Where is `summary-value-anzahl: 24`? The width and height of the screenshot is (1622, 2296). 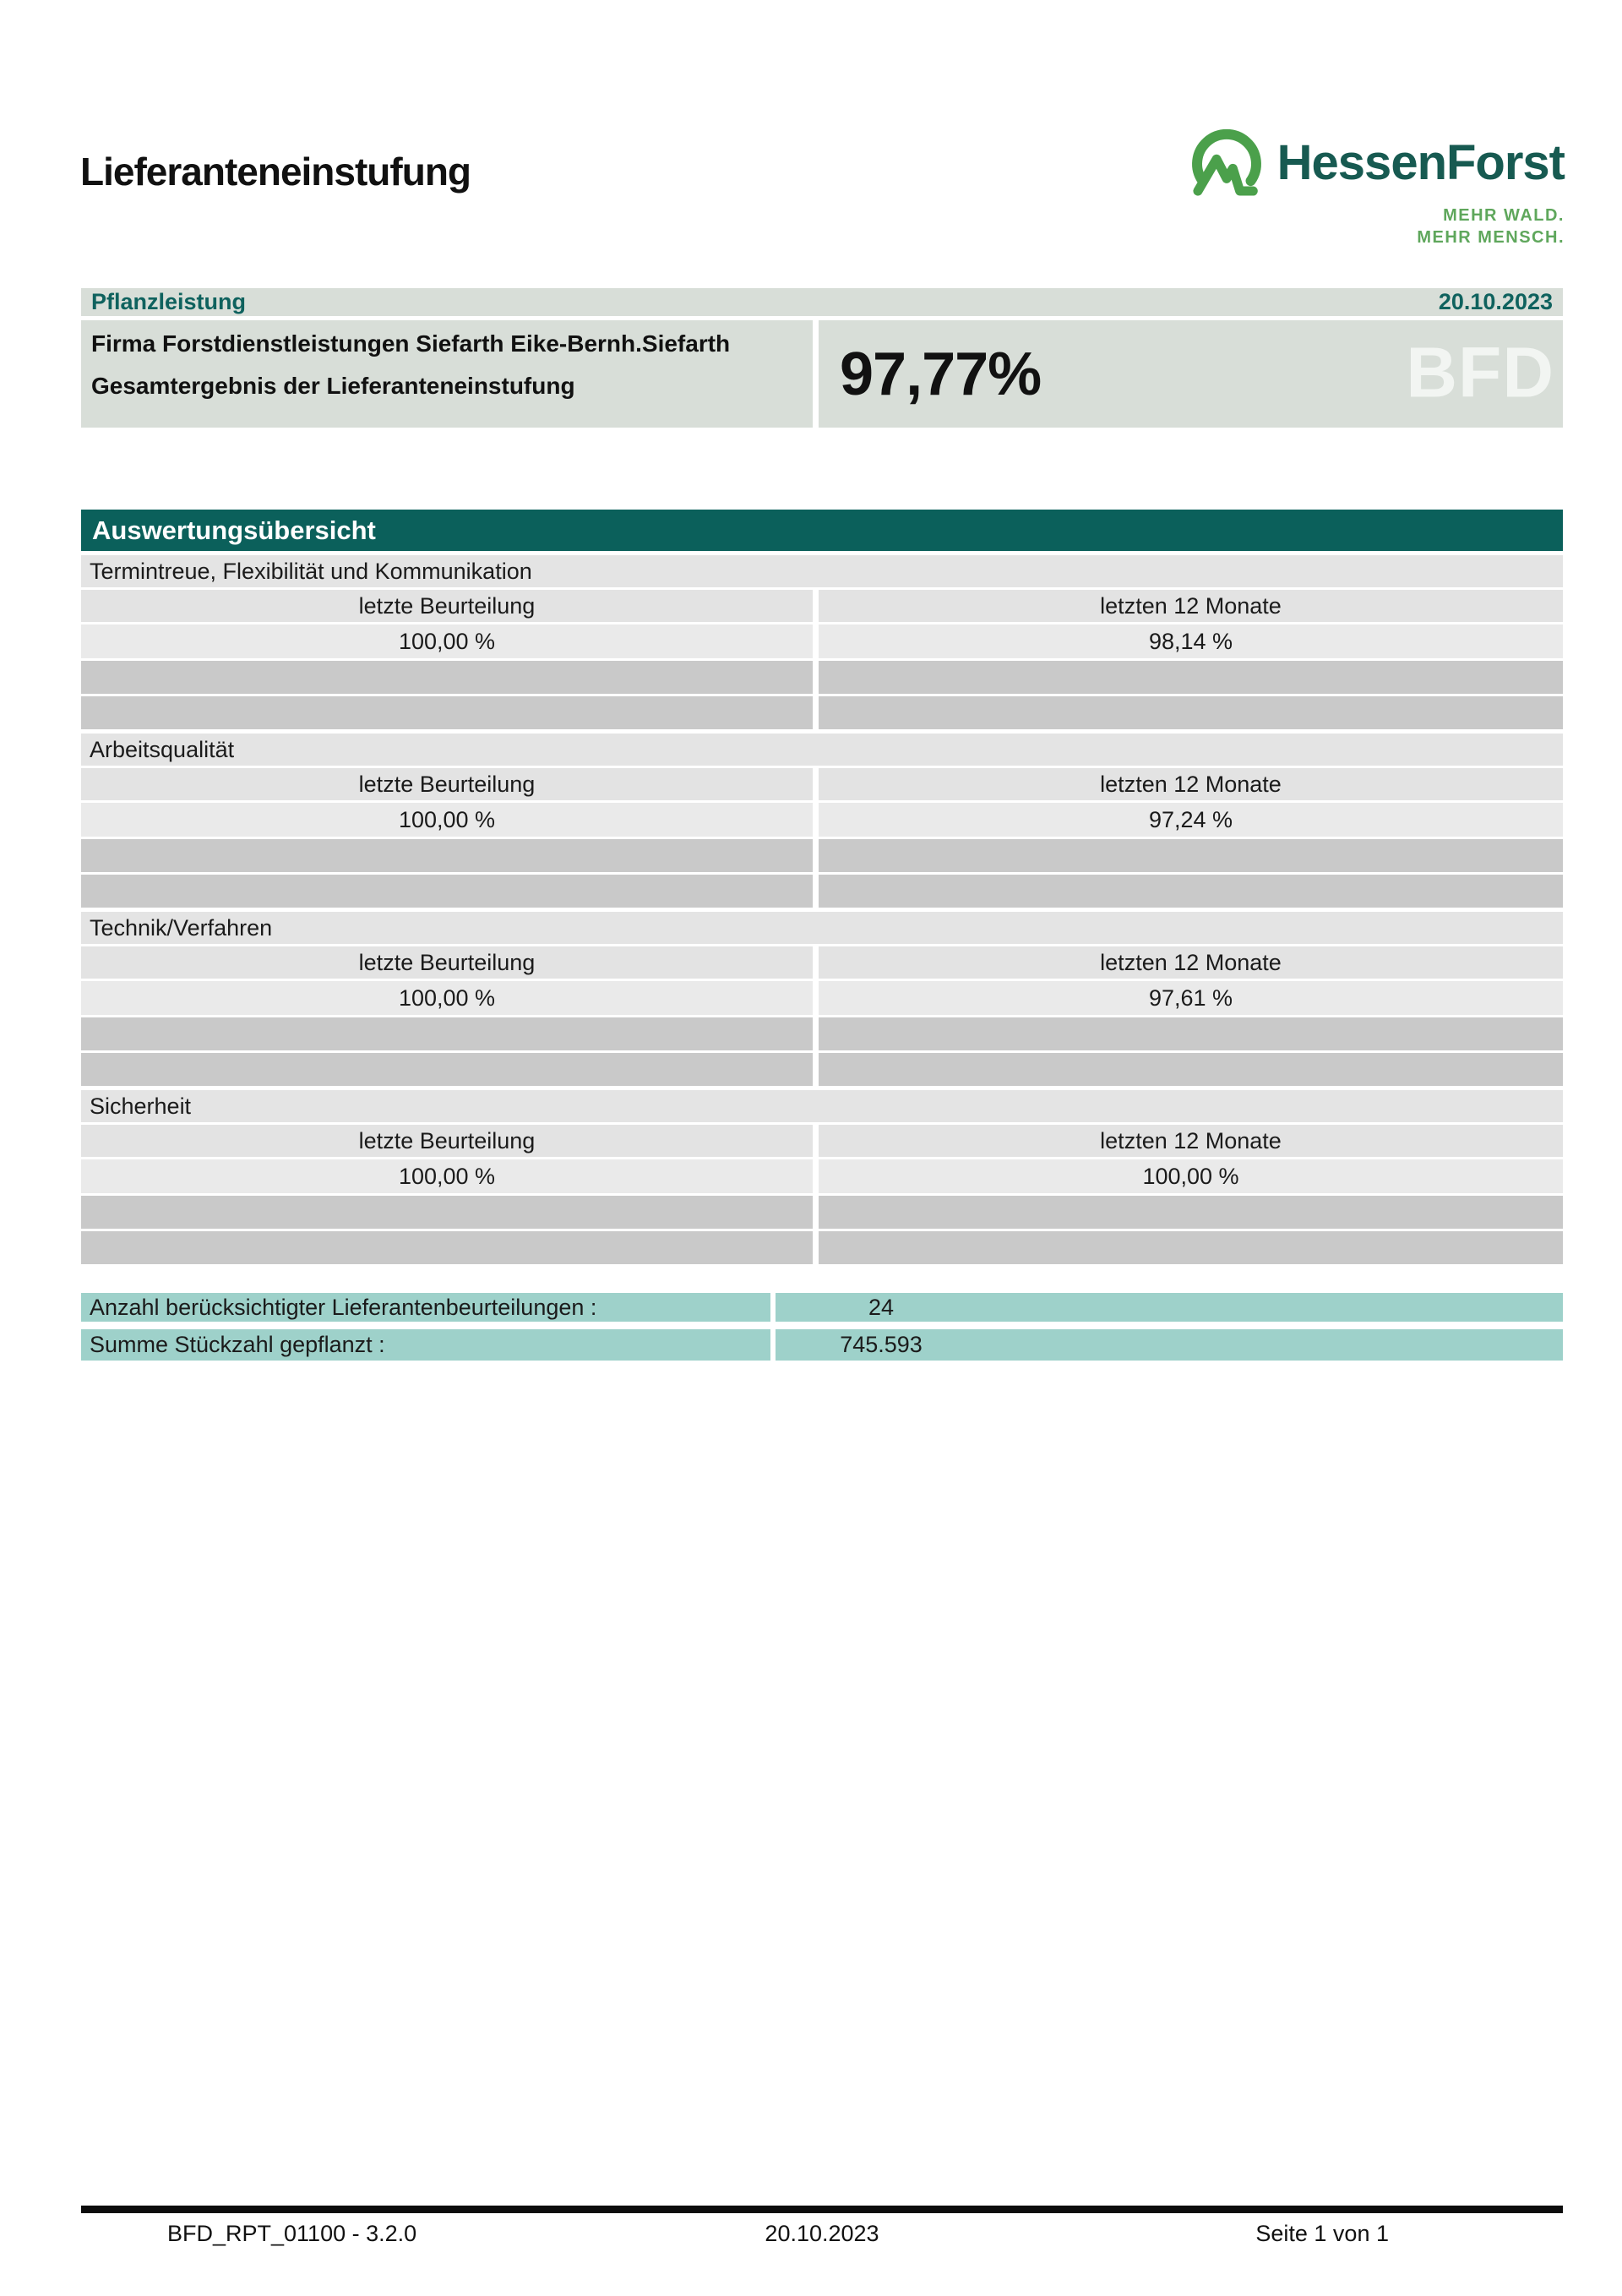 summary-value-anzahl: 24 is located at coordinates (882, 1307).